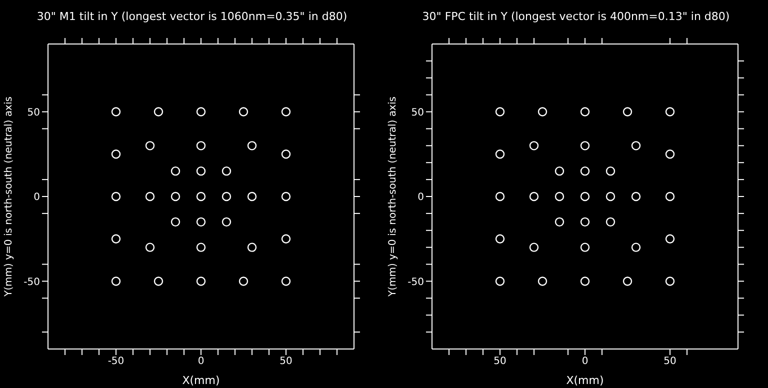  I want to click on chart-title: 30" FPC tilt in Y (longest vector is 400nm=0.13" in d80), so click(576, 16).